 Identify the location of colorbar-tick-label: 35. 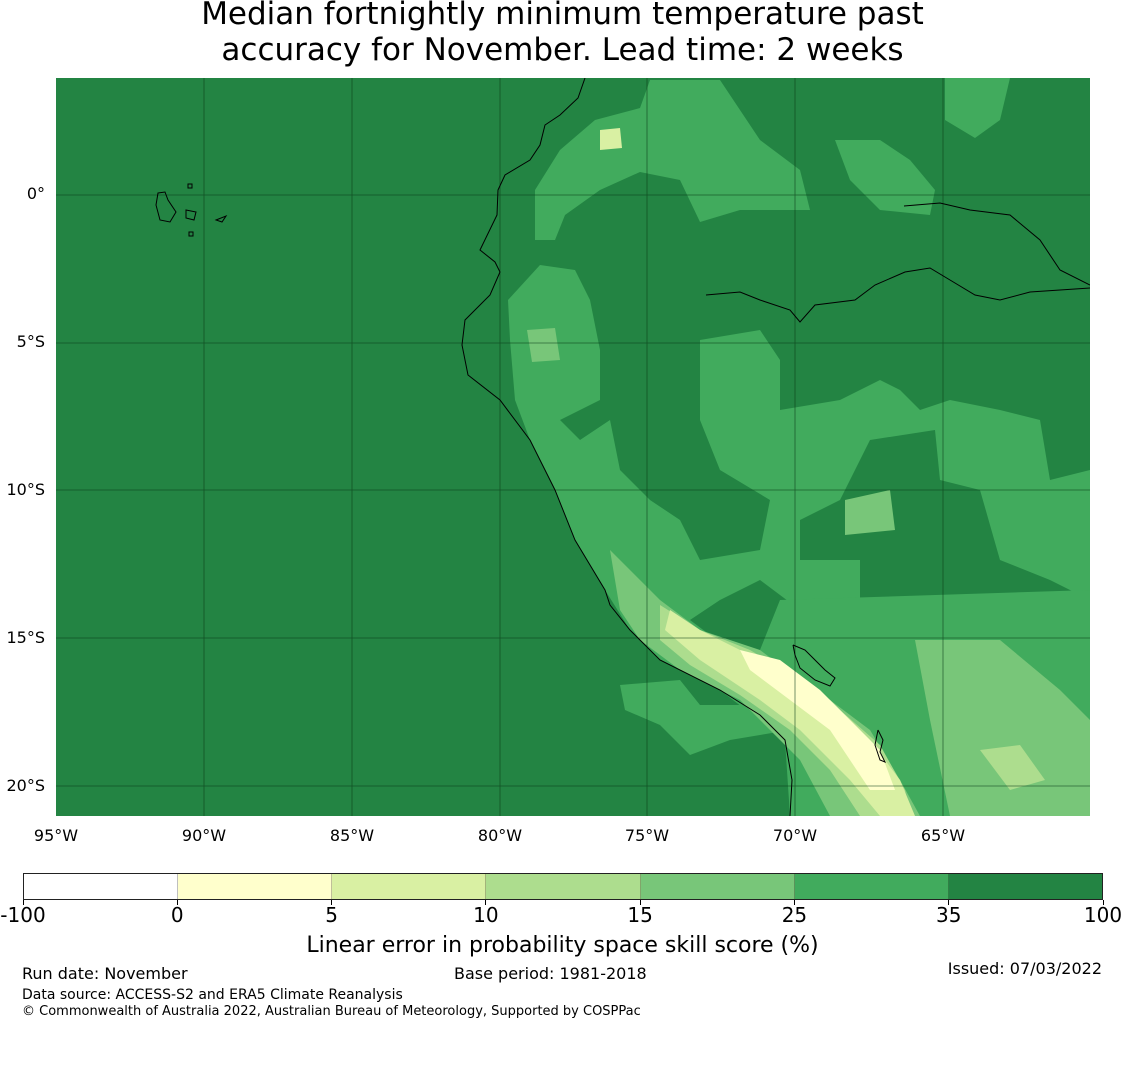
(948, 915).